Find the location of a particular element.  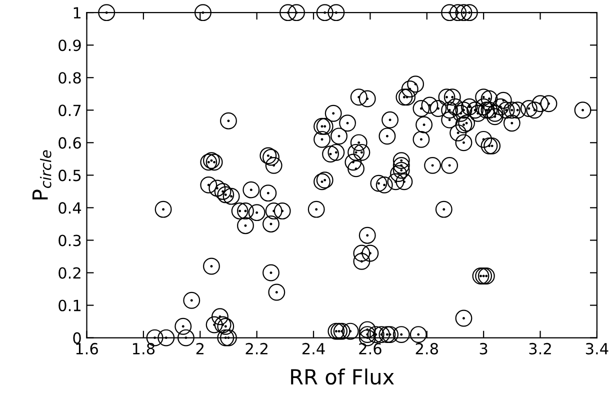

y-tick-label: 1 is located at coordinates (77, 12).